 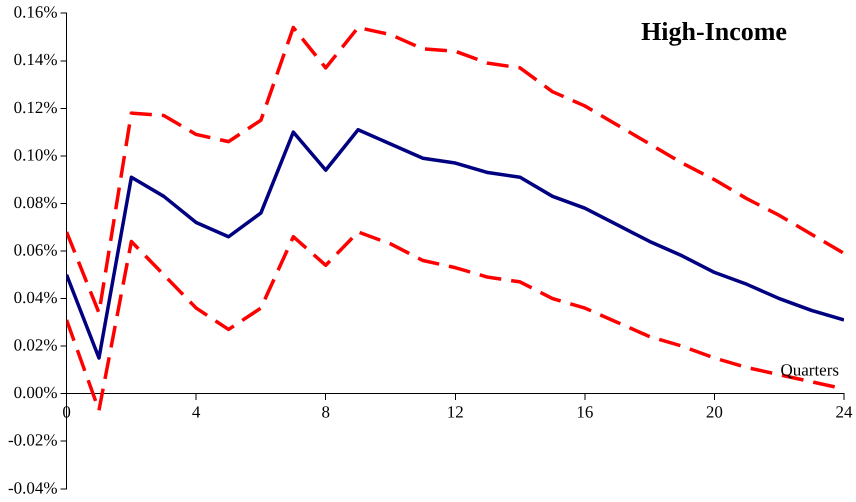 What do you see at coordinates (455, 412) in the screenshot?
I see `x-tick-label: 12` at bounding box center [455, 412].